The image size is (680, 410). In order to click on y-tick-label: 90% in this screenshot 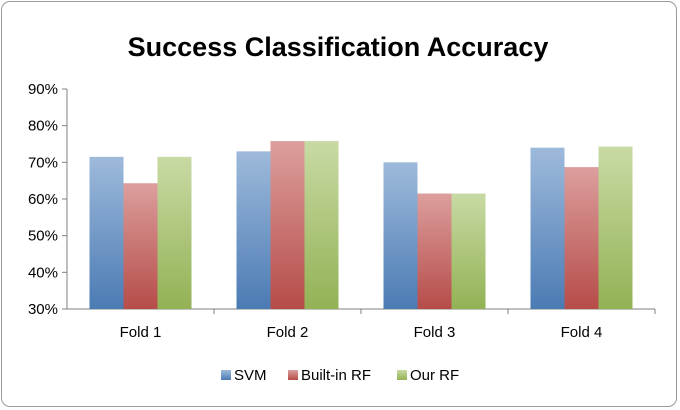, I will do `click(43, 89)`.